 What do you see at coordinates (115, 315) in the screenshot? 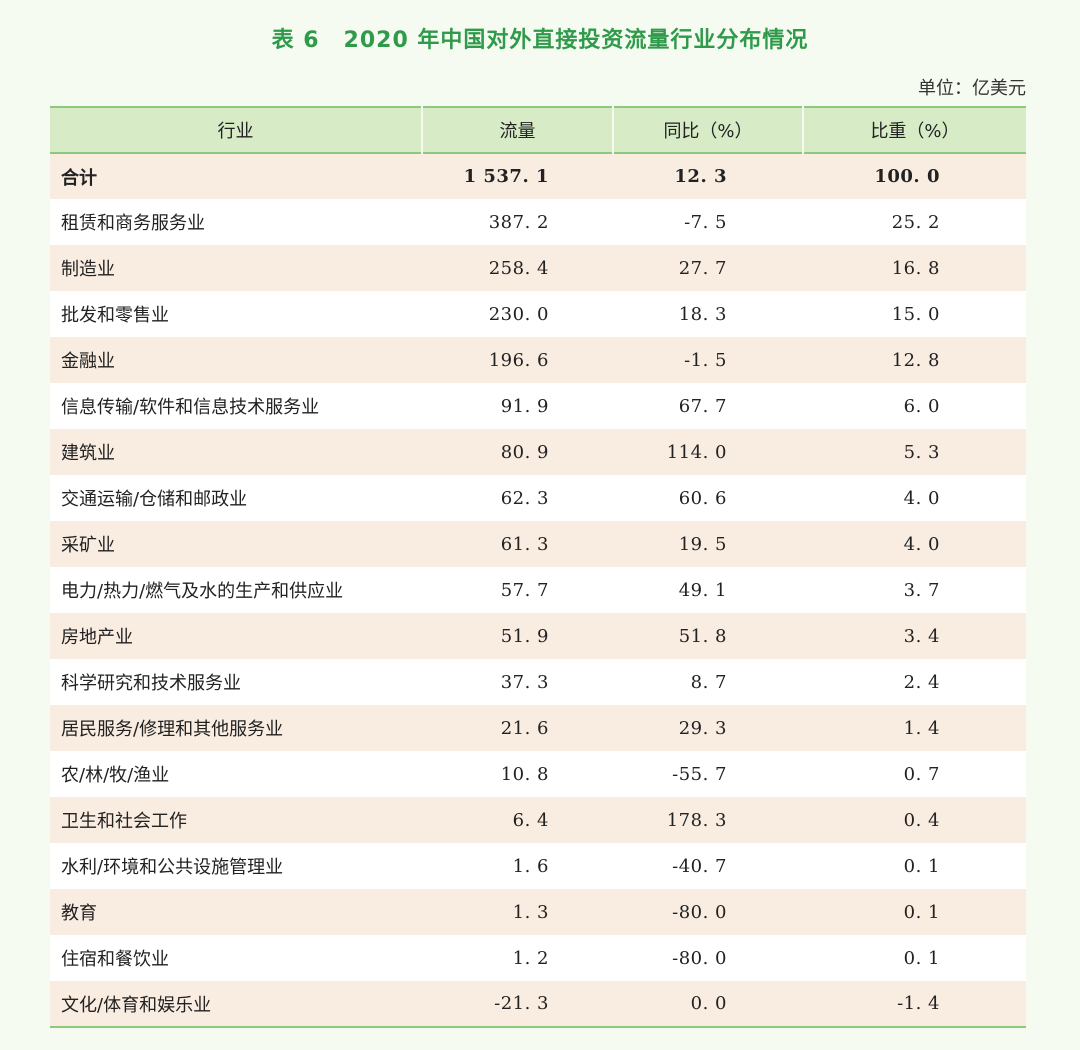
I see `industry-cell: 批发和零售业` at bounding box center [115, 315].